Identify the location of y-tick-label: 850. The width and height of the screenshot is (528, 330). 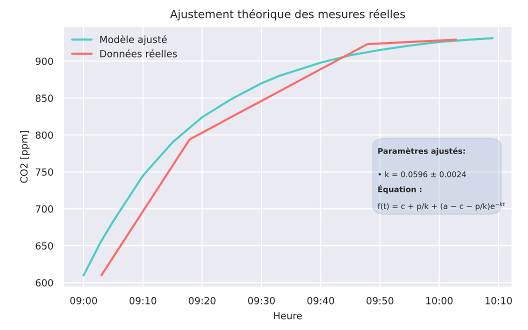
(44, 98).